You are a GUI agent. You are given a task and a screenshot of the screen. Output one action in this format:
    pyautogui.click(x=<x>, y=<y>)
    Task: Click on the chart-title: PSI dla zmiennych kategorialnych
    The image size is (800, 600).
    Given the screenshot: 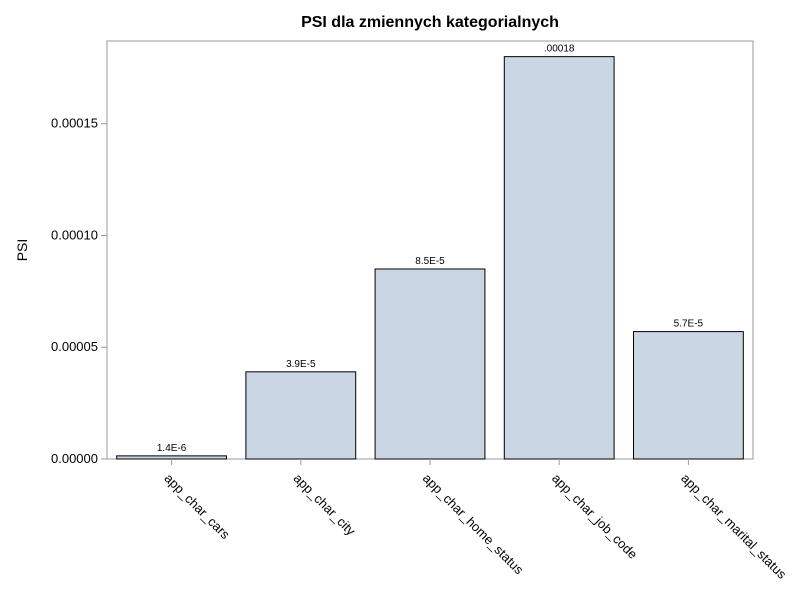 What is the action you would take?
    pyautogui.click(x=430, y=22)
    